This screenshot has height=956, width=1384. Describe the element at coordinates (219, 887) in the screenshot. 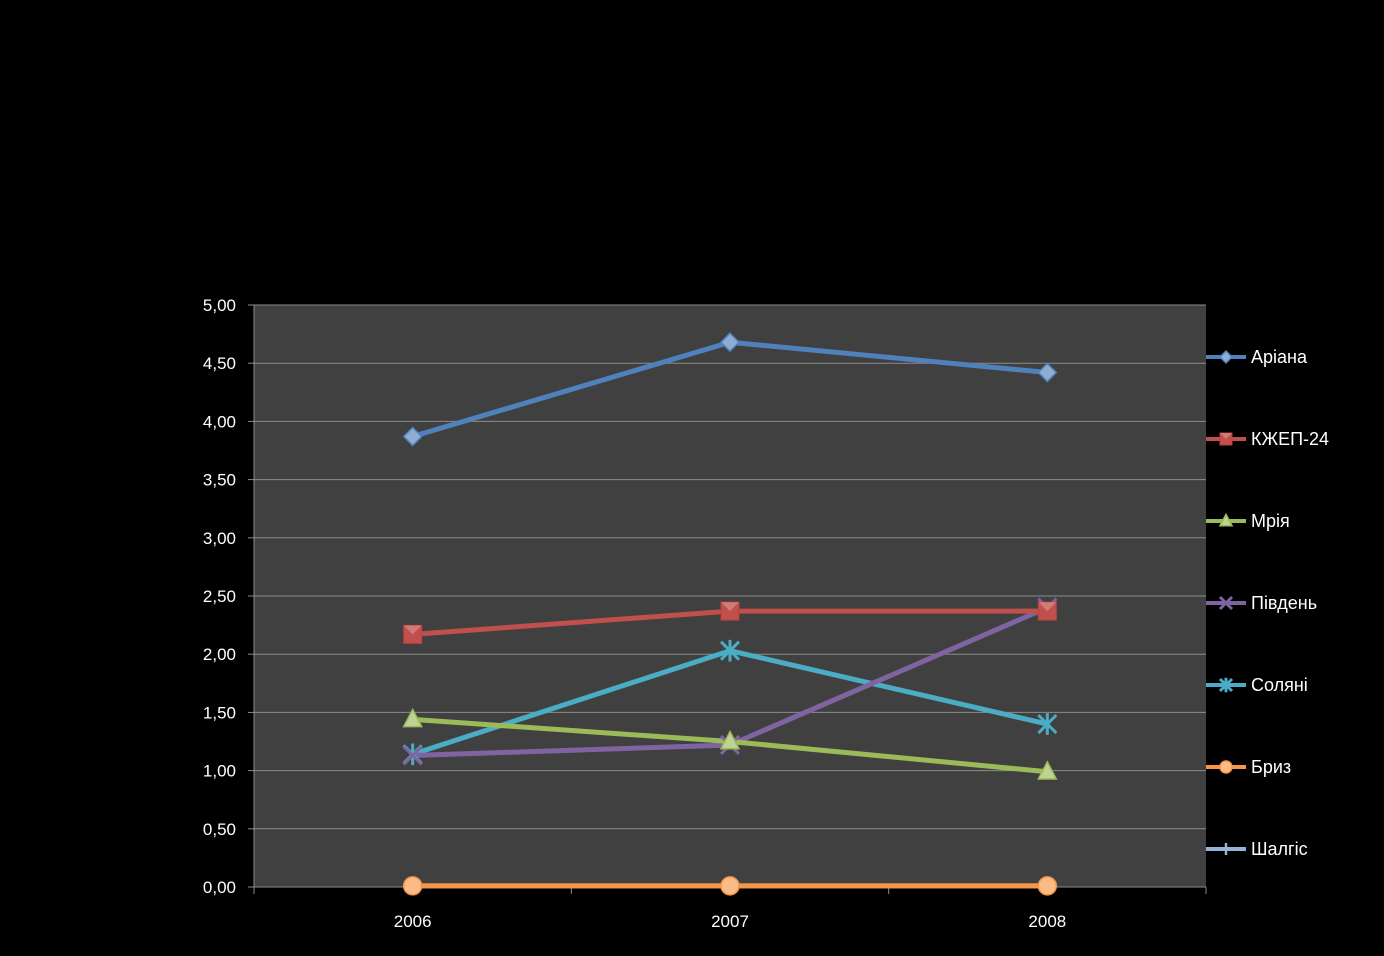

I see `y-tick-label: 0,00` at that location.